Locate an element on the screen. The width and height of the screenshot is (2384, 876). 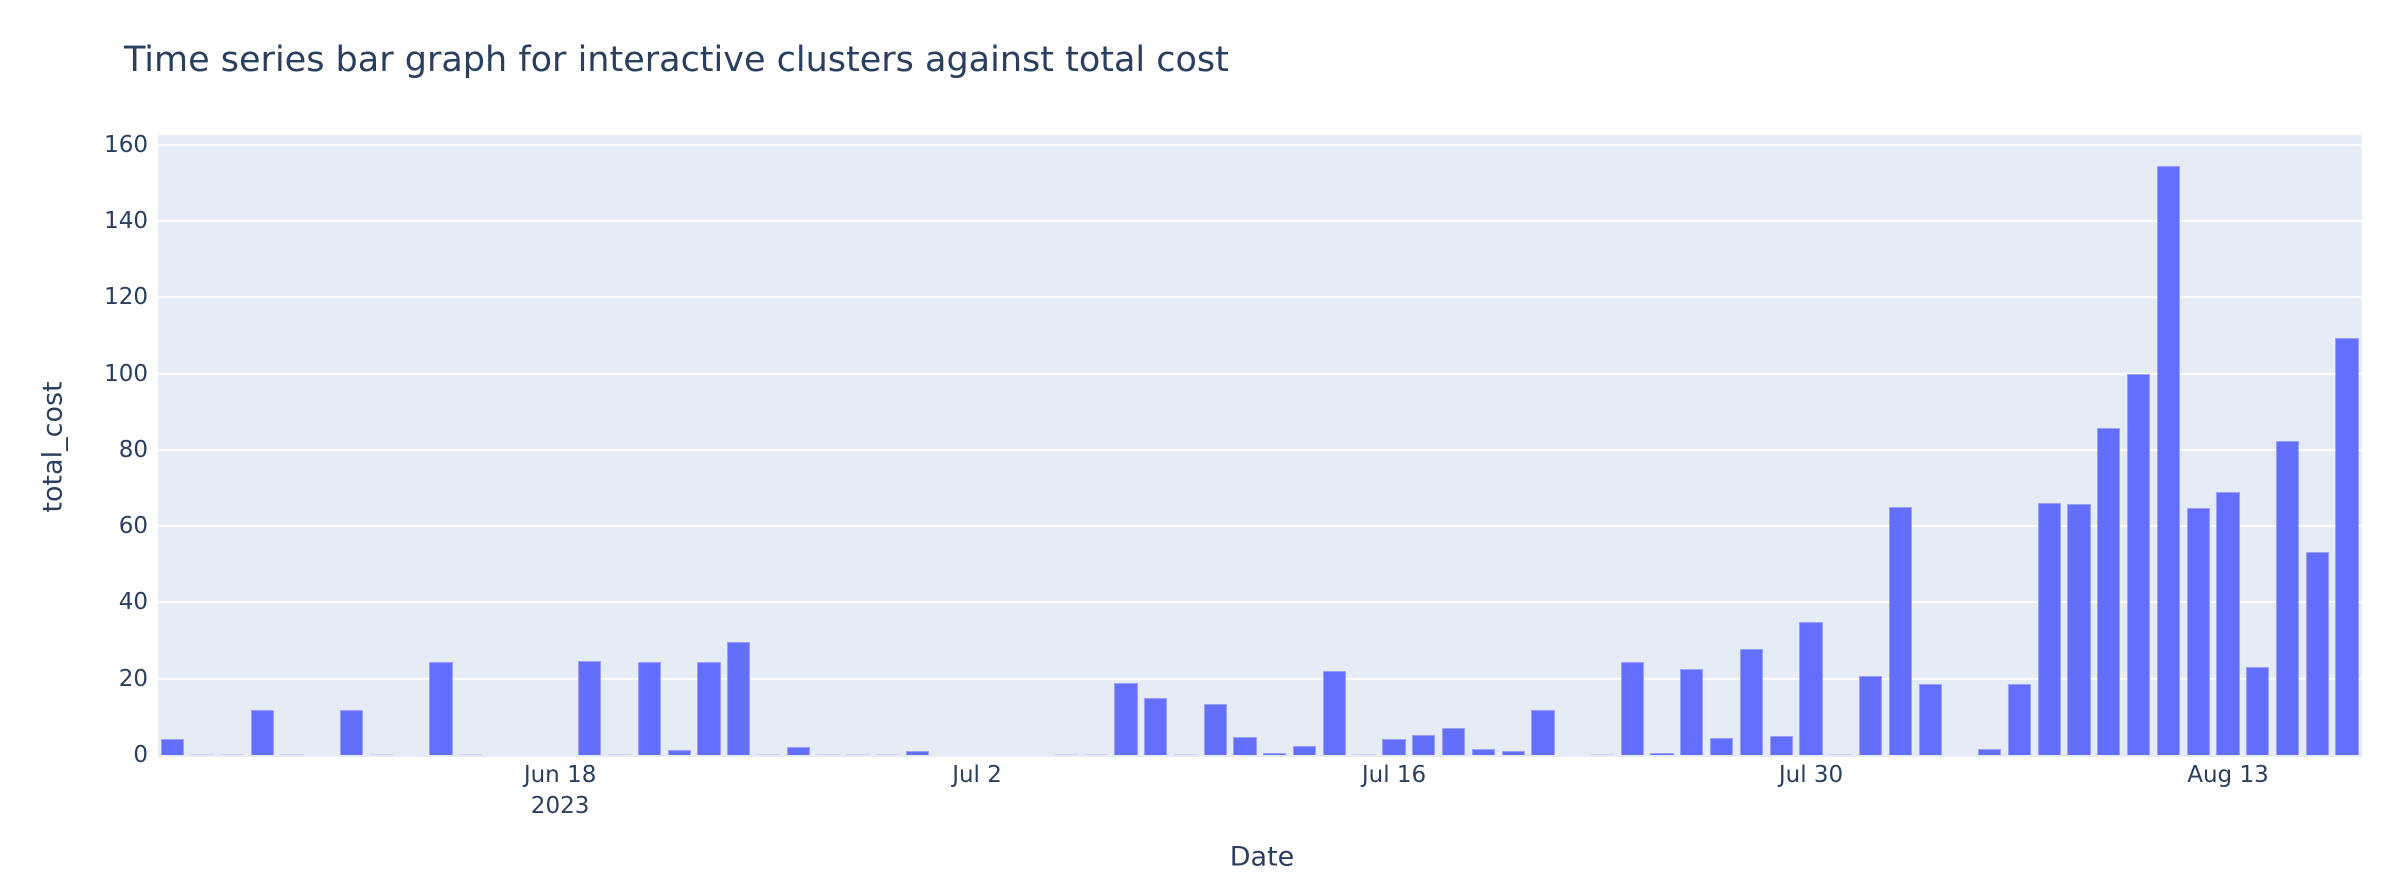
x-tick-label: Jul 30 is located at coordinates (1811, 775).